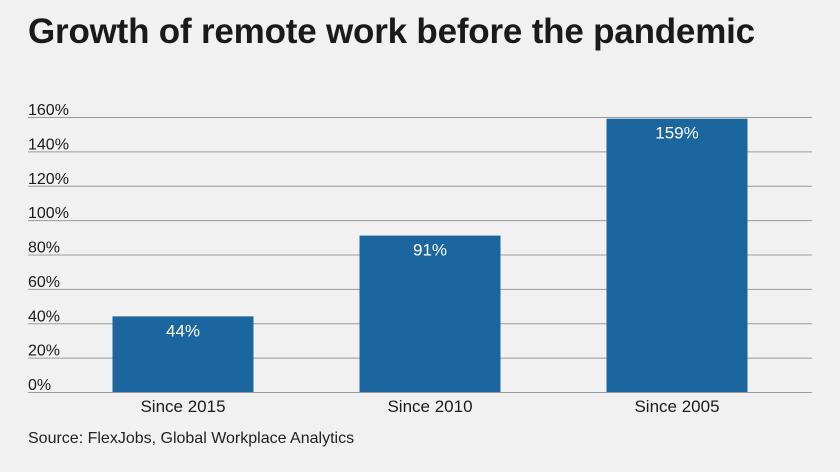 This screenshot has height=472, width=840. I want to click on x-axis-ticks: Since 2015 Since 2010 Since 2005, so click(429, 406).